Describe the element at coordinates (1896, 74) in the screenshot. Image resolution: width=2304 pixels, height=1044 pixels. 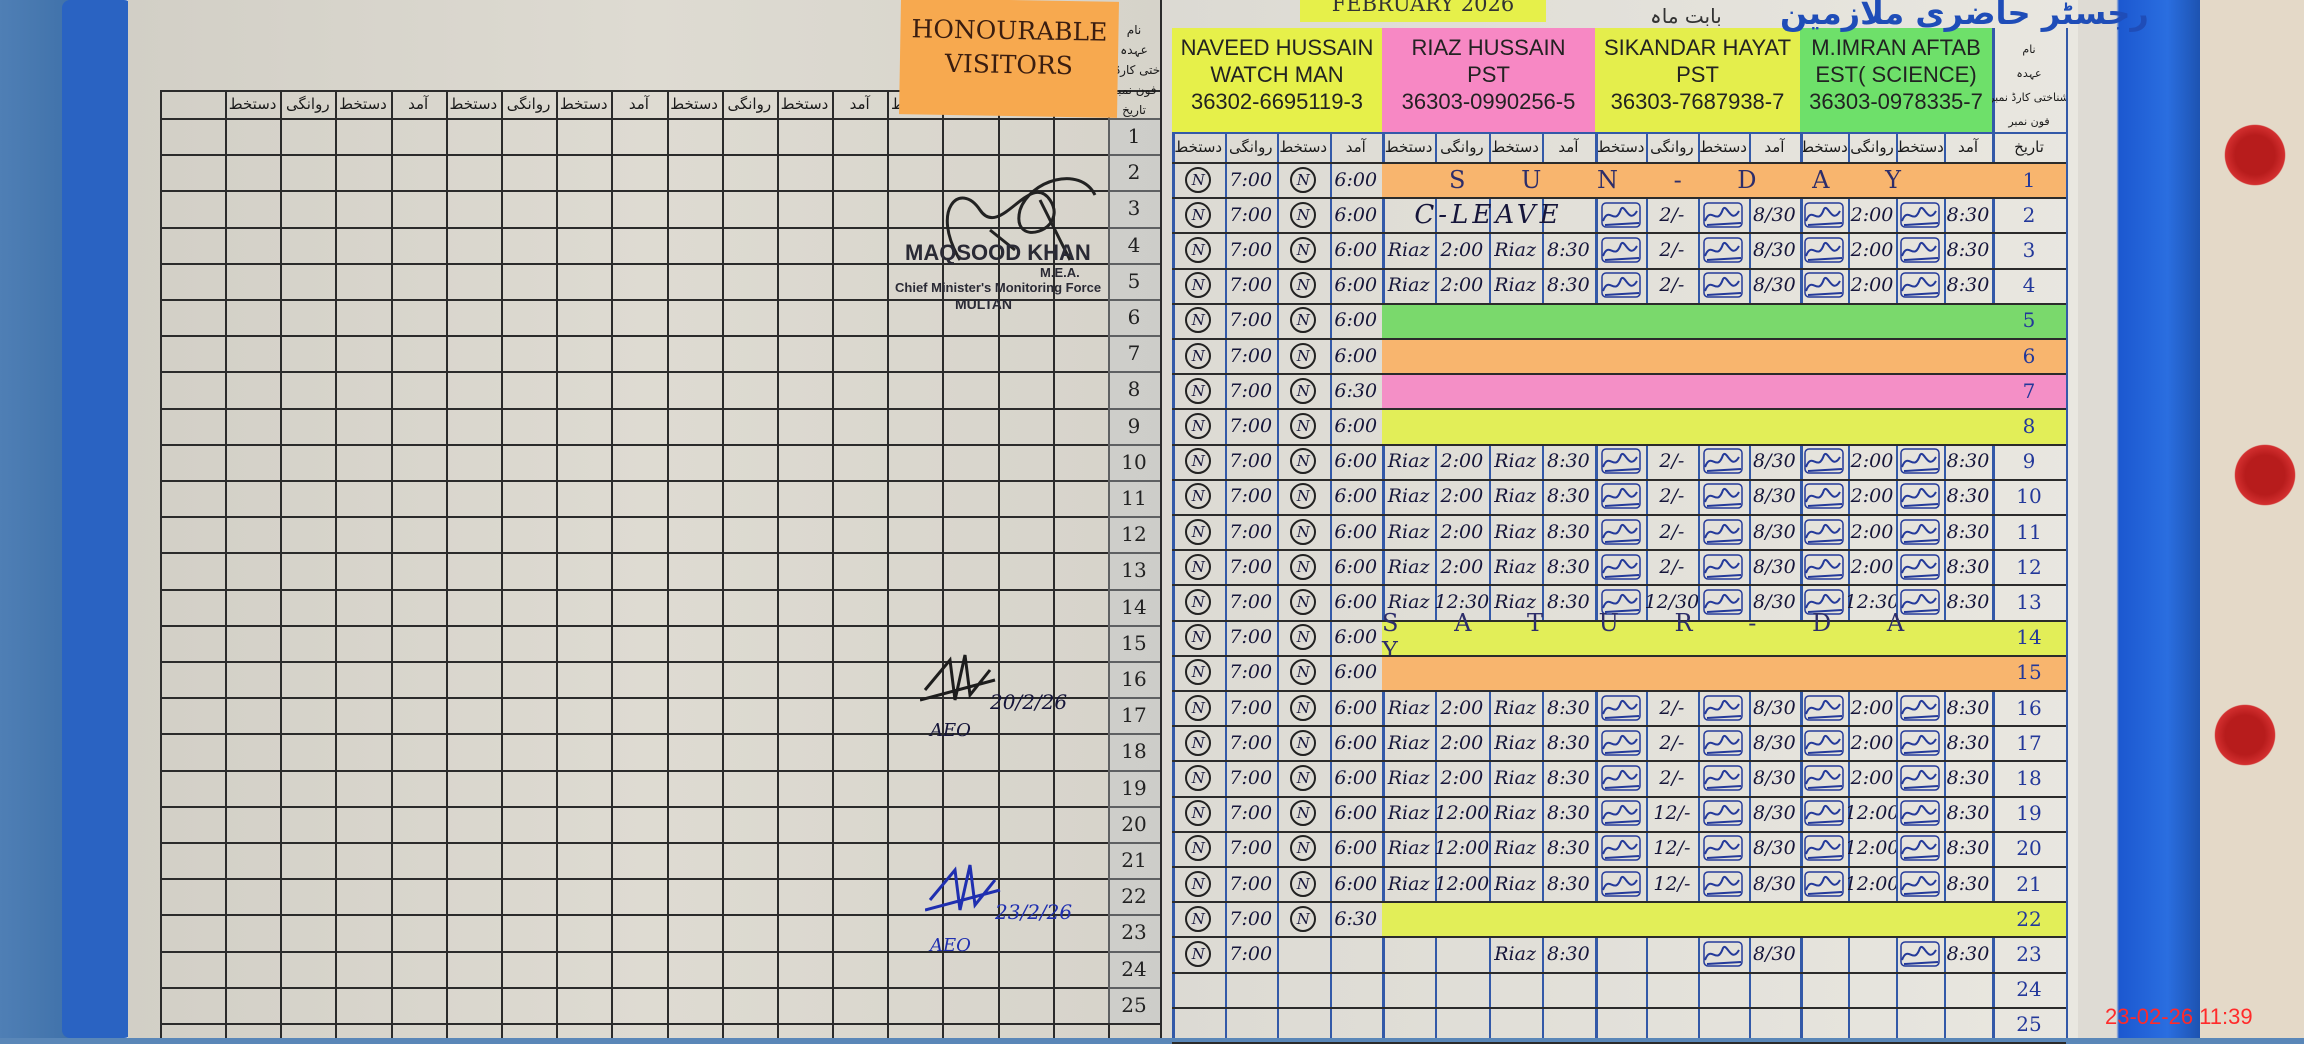
I see `staff-designation: EST( SCIENCE)` at that location.